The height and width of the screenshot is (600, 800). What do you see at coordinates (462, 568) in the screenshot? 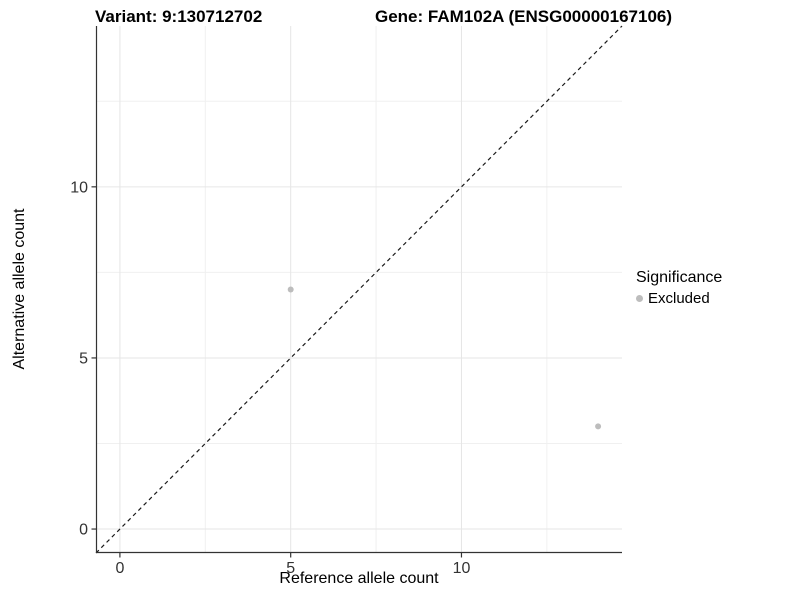
I see `x-tick-label: 10` at bounding box center [462, 568].